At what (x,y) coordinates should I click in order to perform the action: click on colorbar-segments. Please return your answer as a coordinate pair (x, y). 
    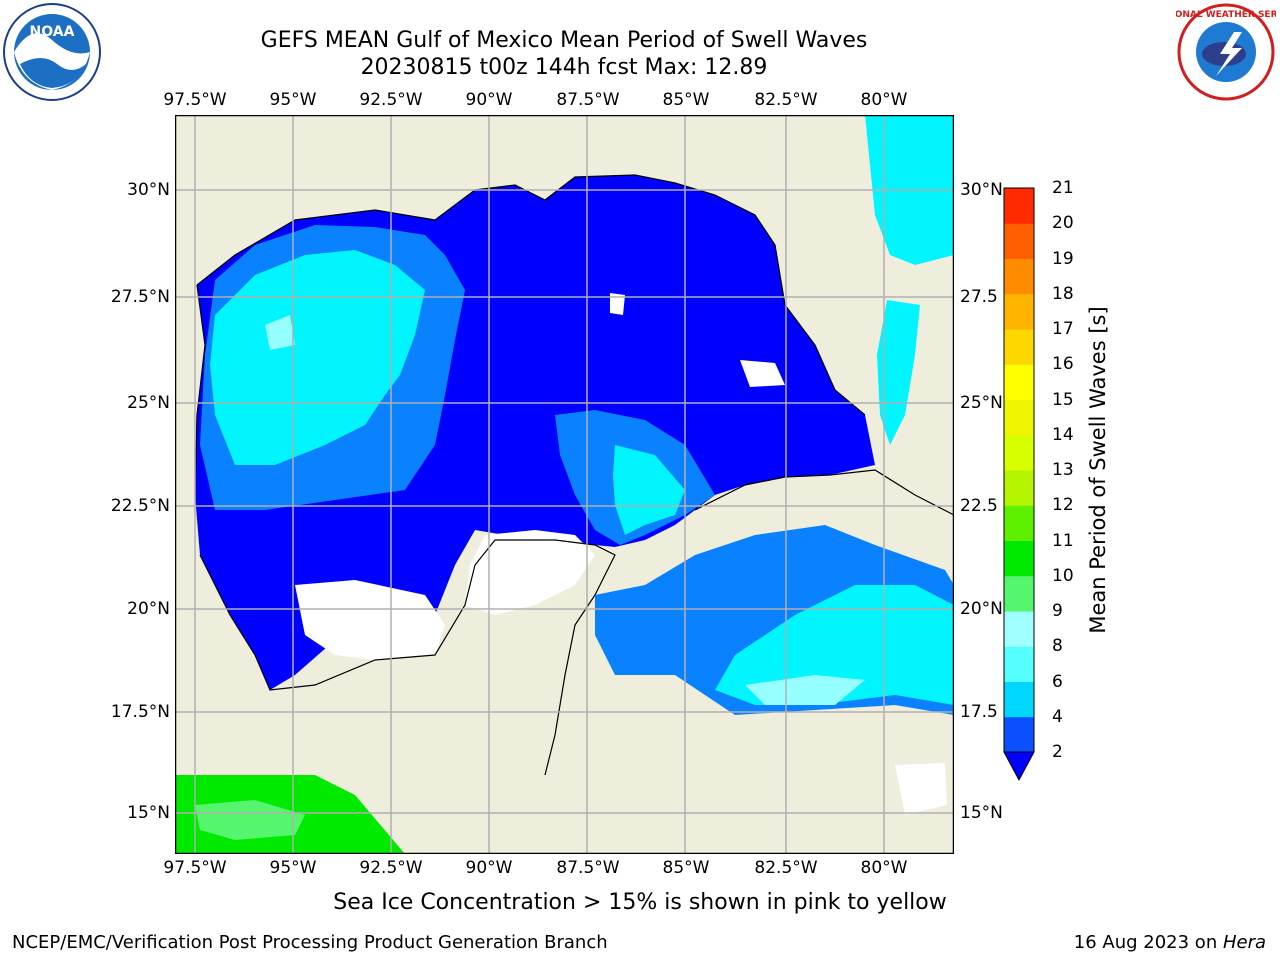
    Looking at the image, I should click on (1019, 470).